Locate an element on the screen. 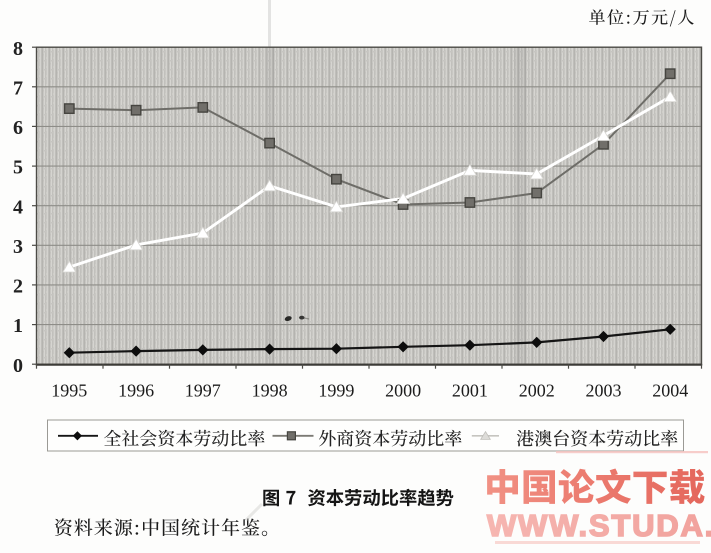 This screenshot has height=553, width=711. svg-text: 1 is located at coordinates (18, 326).